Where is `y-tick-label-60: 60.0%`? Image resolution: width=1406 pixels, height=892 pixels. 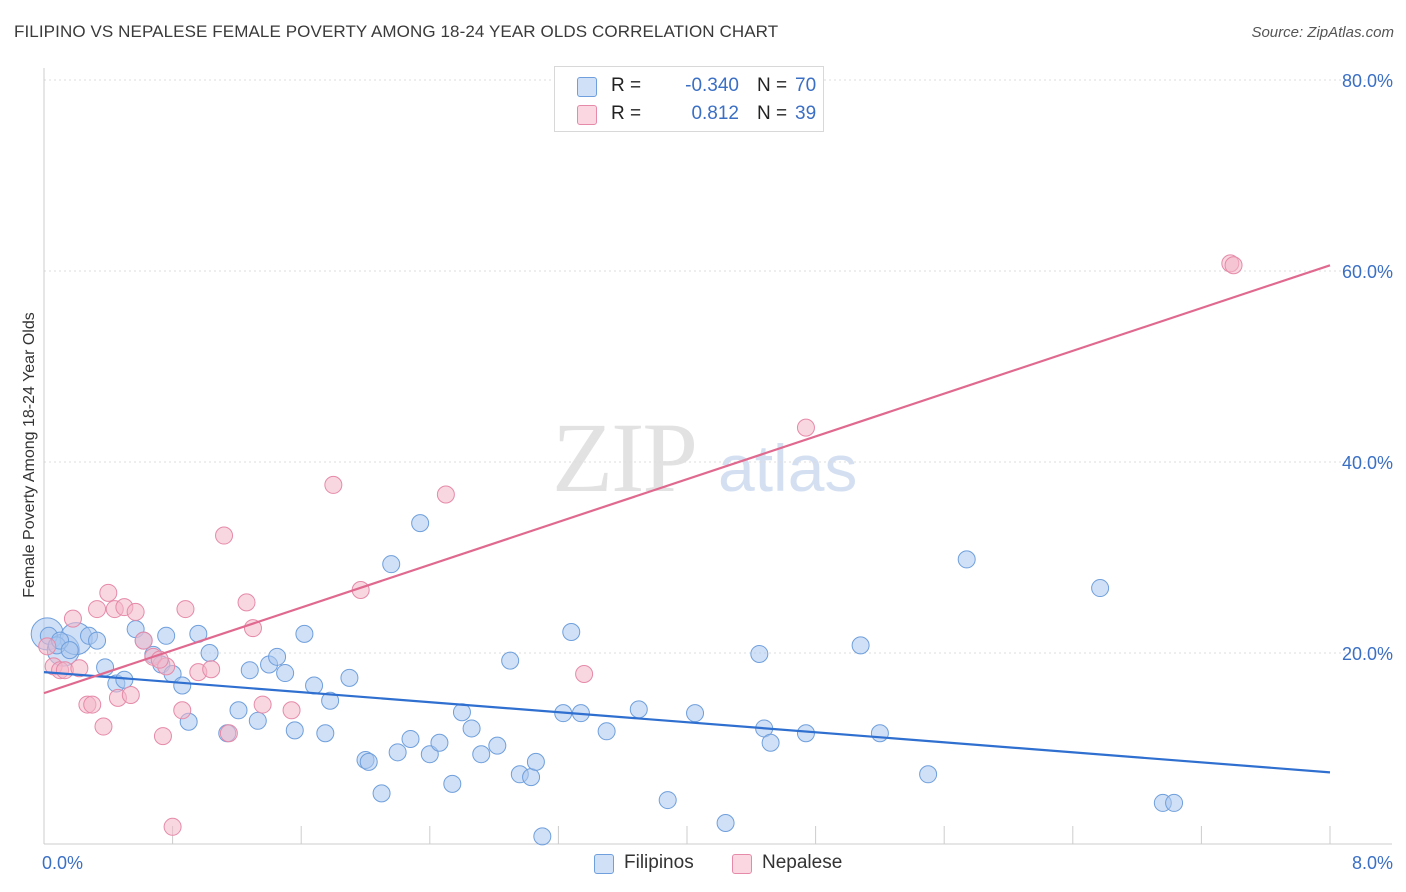
y-tick-label-60: 60.0% is located at coordinates (1367, 272).